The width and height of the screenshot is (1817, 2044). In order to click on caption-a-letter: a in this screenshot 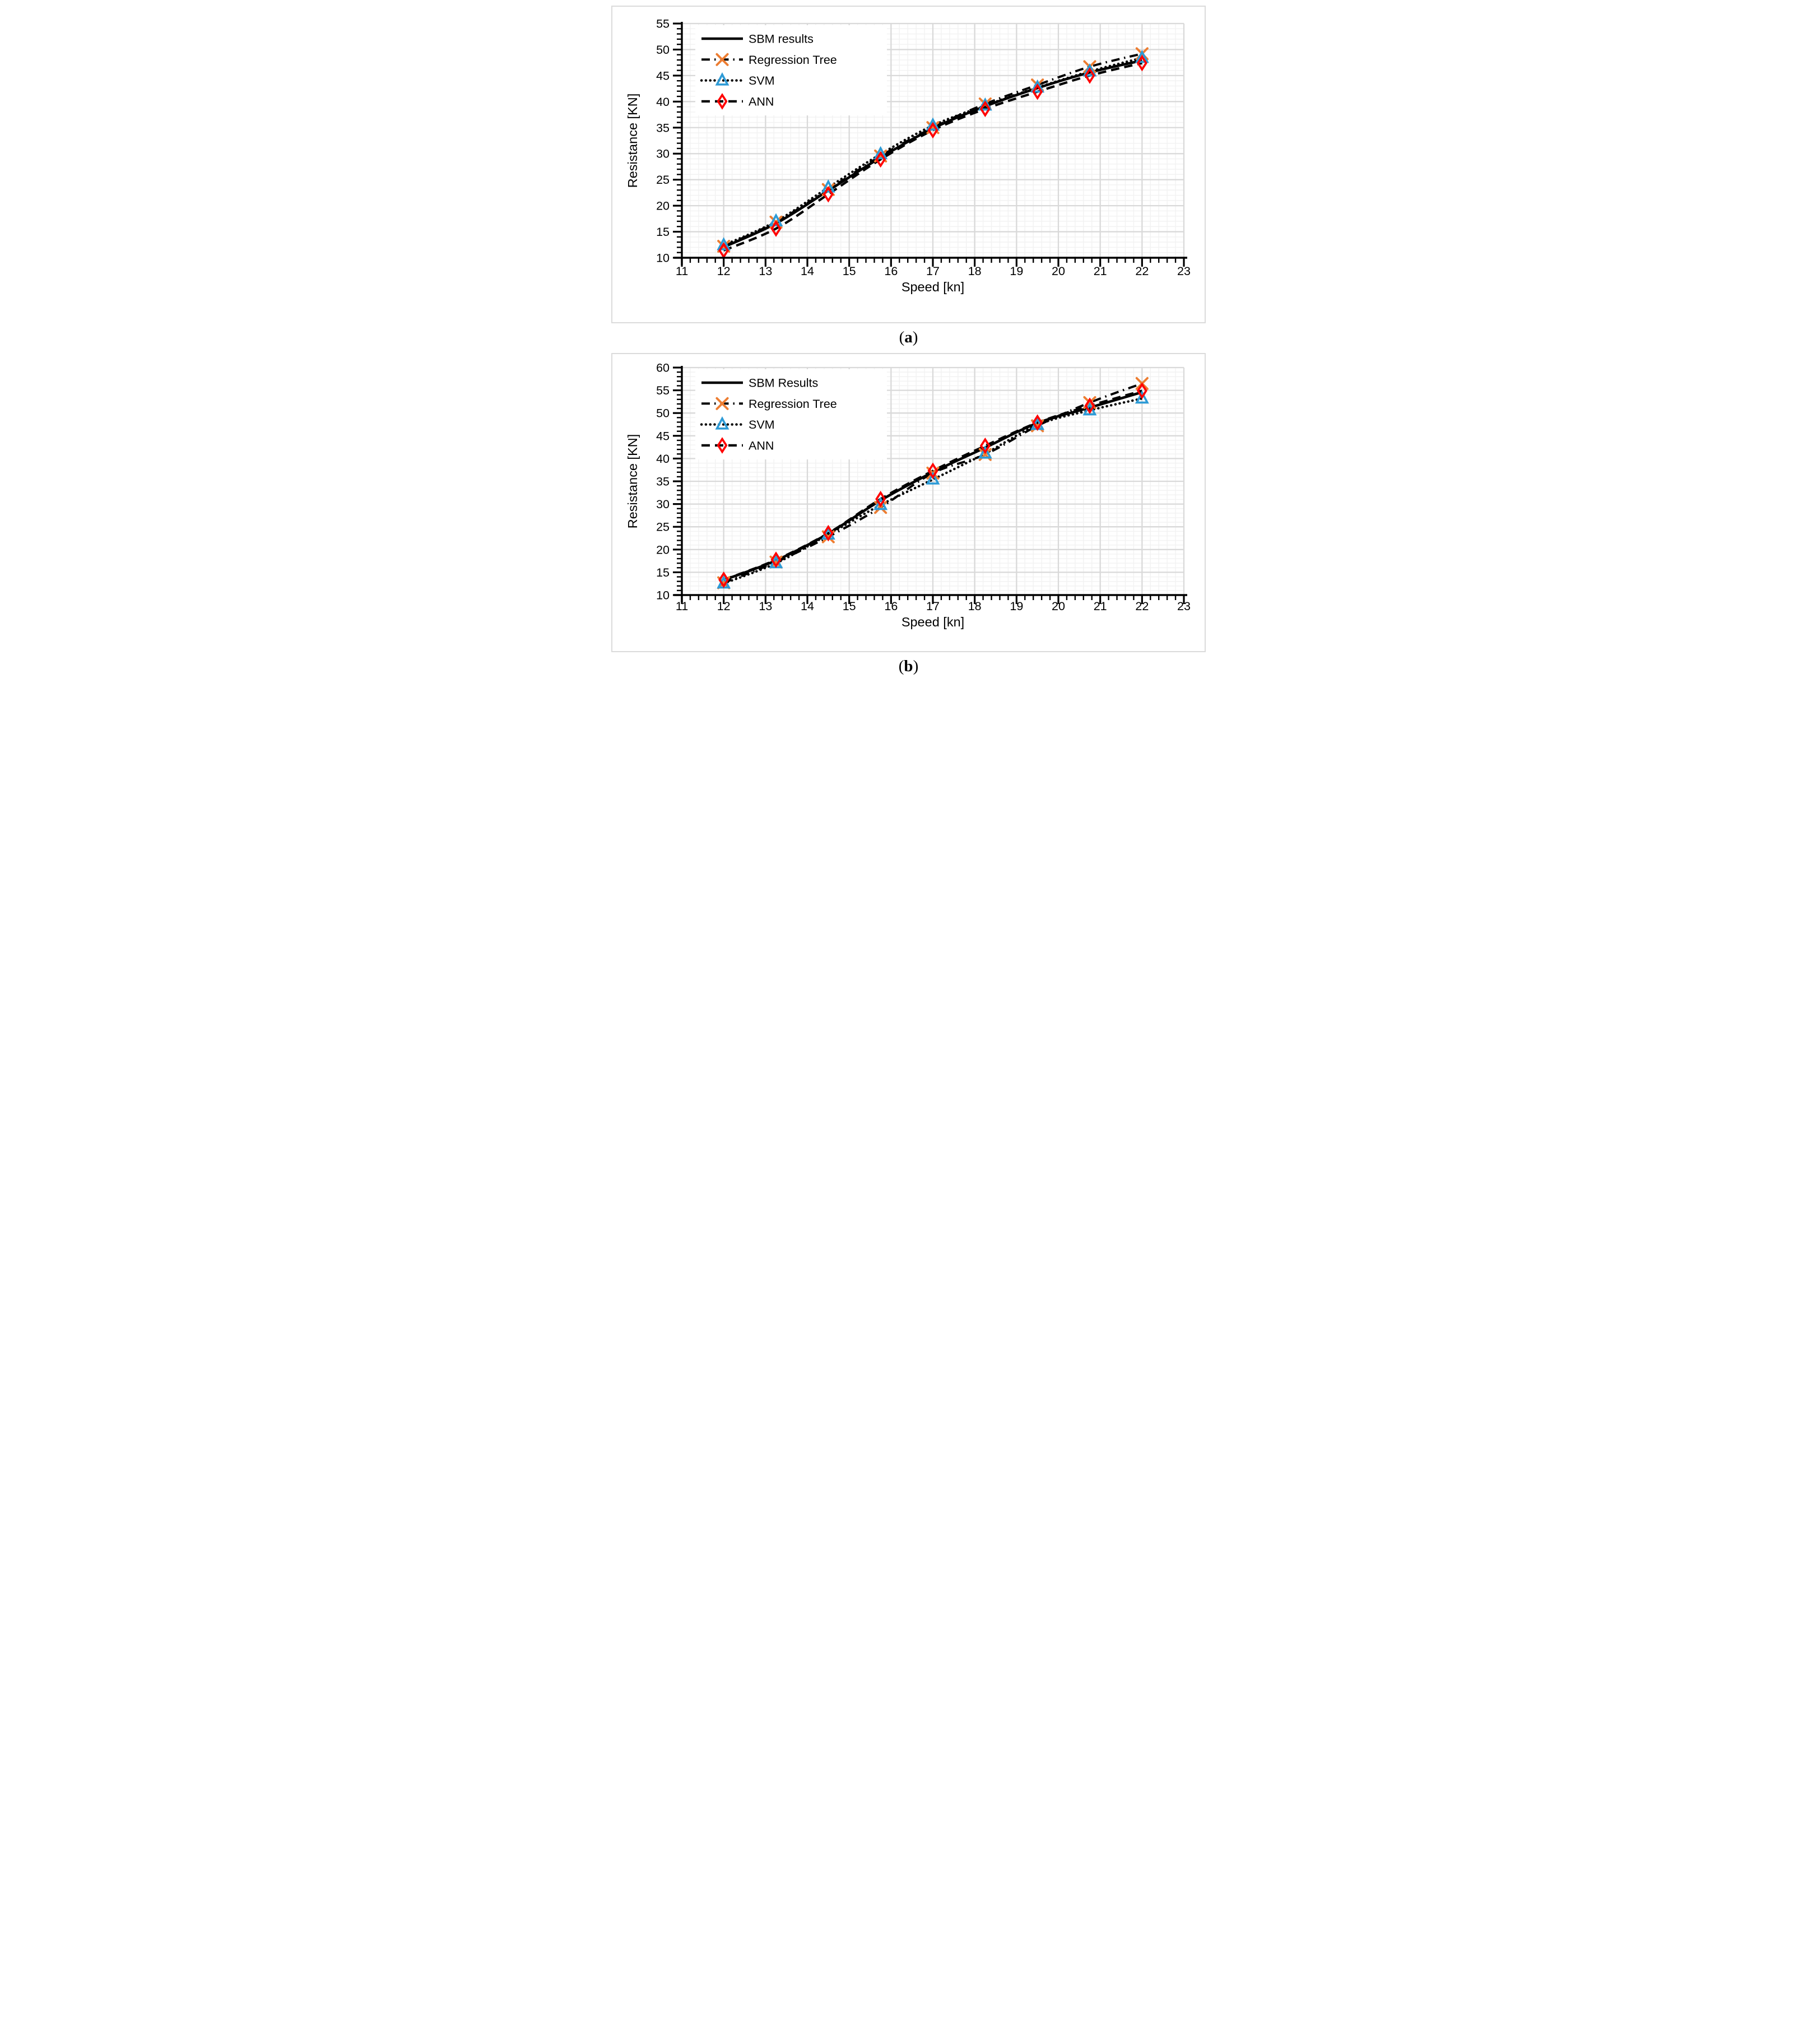, I will do `click(908, 337)`.